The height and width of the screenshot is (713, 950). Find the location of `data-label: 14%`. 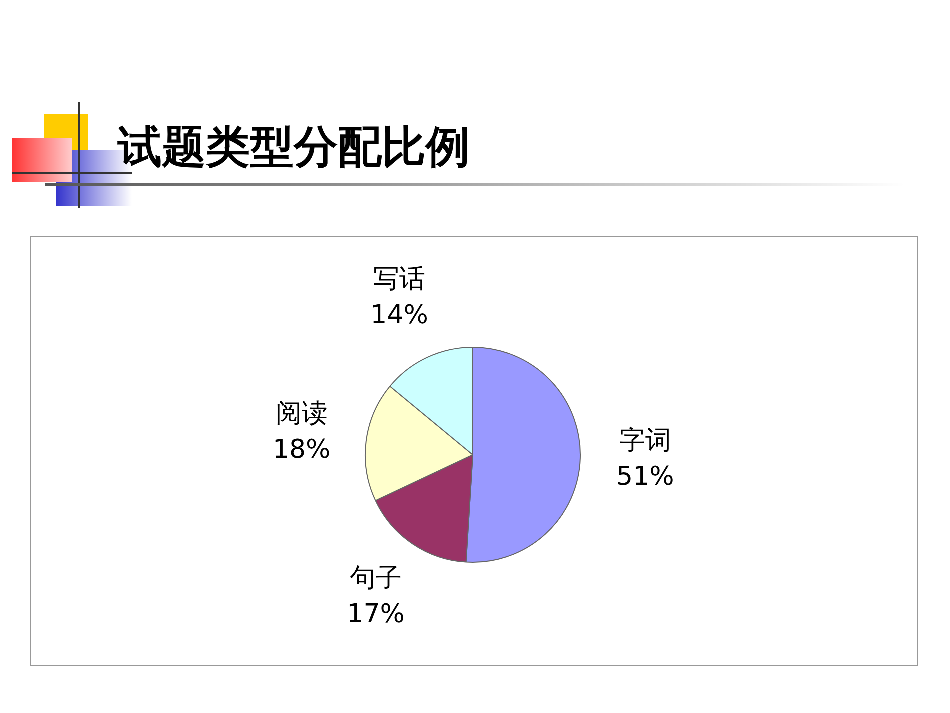

data-label: 14% is located at coordinates (399, 315).